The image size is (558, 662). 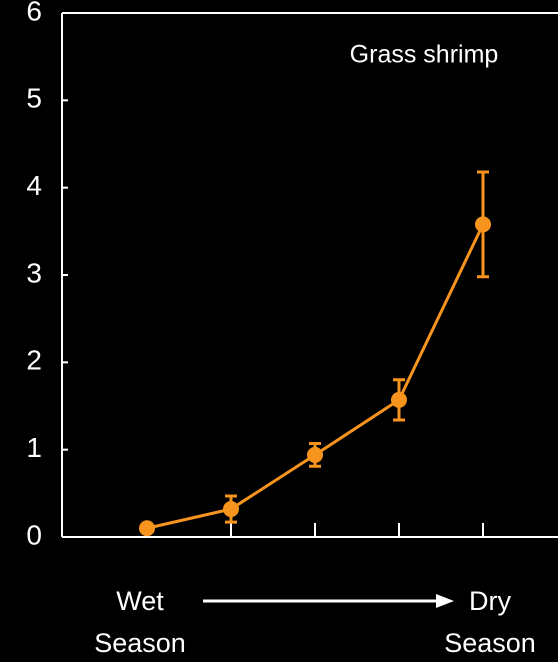 What do you see at coordinates (34, 185) in the screenshot?
I see `y-tick-label: 4` at bounding box center [34, 185].